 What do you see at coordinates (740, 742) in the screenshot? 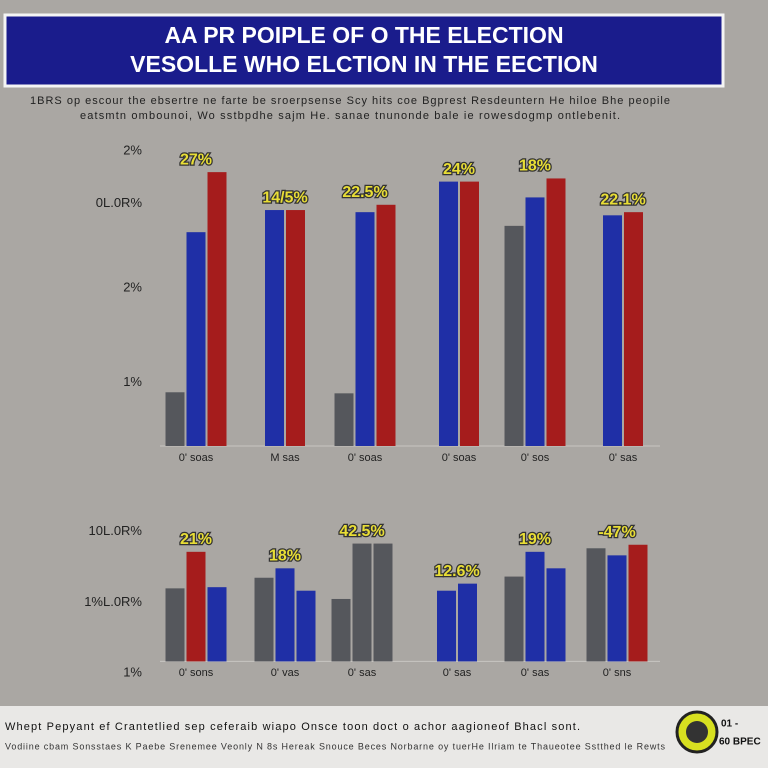
I see `badge-text: 60 BPEC` at bounding box center [740, 742].